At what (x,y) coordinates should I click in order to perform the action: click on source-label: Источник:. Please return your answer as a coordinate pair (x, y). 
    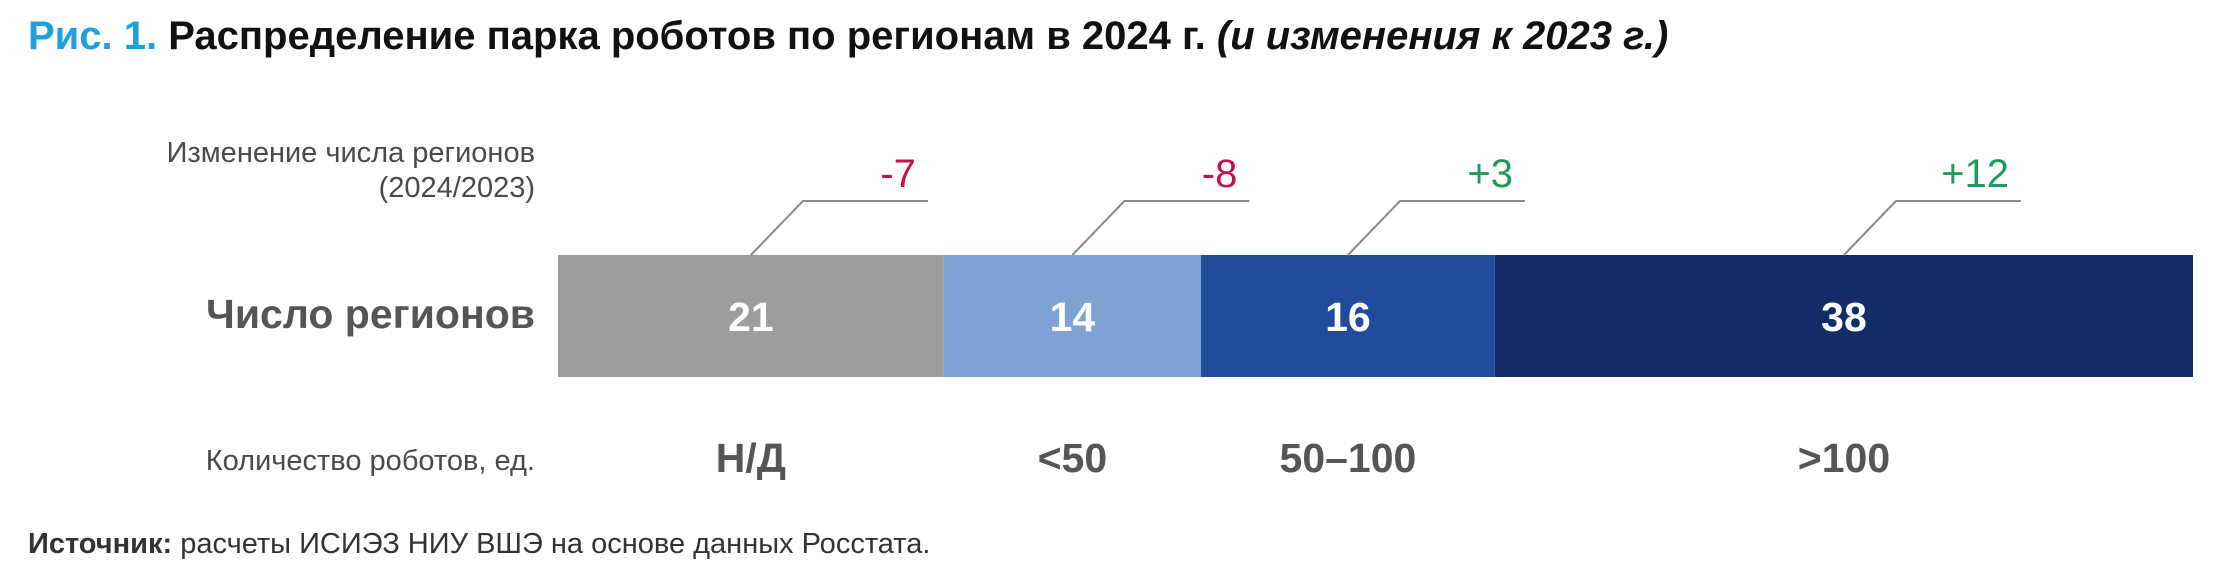
    Looking at the image, I should click on (100, 544).